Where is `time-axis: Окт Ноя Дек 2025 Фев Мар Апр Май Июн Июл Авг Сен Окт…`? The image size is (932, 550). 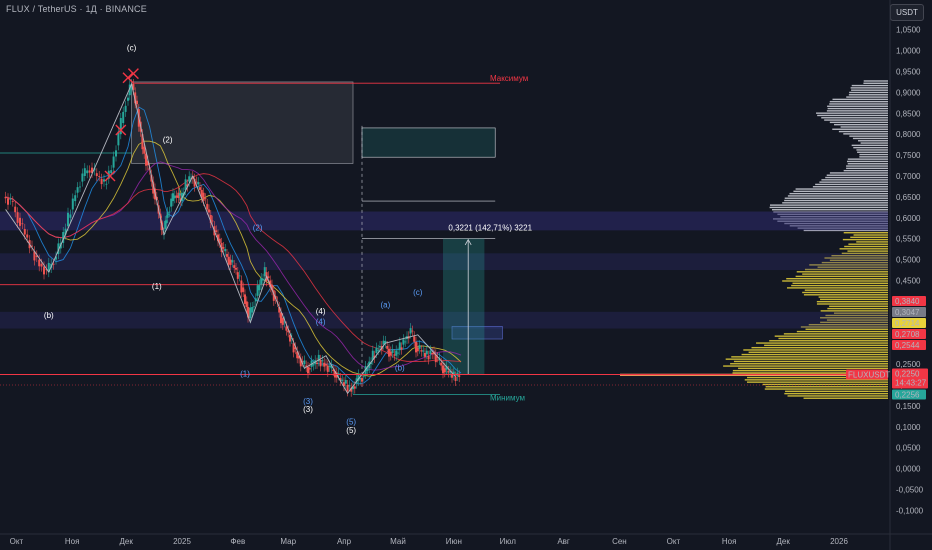
time-axis: Окт Ноя Дек 2025 Фев Мар Апр Май Июн Июл Авг Сен Окт… is located at coordinates (429, 541).